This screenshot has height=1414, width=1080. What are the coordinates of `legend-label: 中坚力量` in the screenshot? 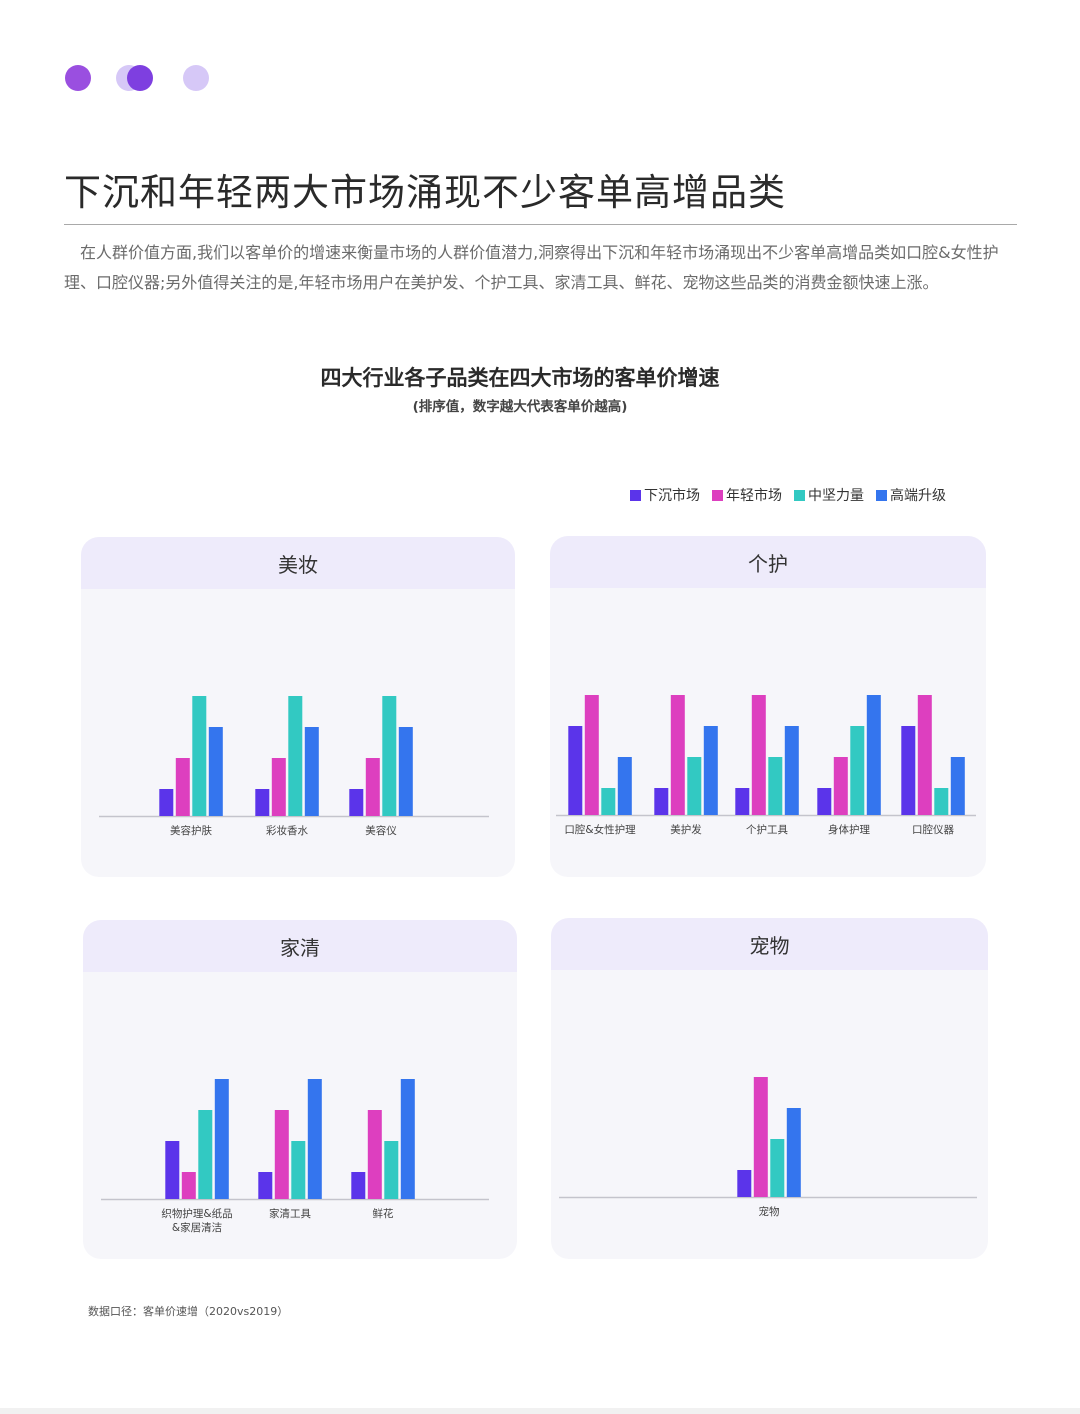 It's located at (836, 496).